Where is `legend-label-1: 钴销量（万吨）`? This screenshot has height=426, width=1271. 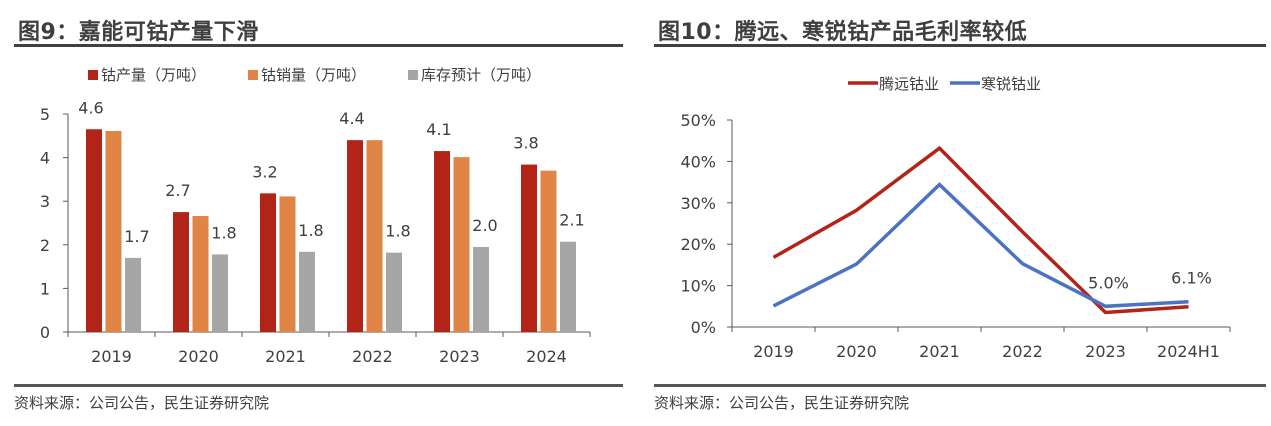 legend-label-1: 钴销量（万吨） is located at coordinates (313, 75).